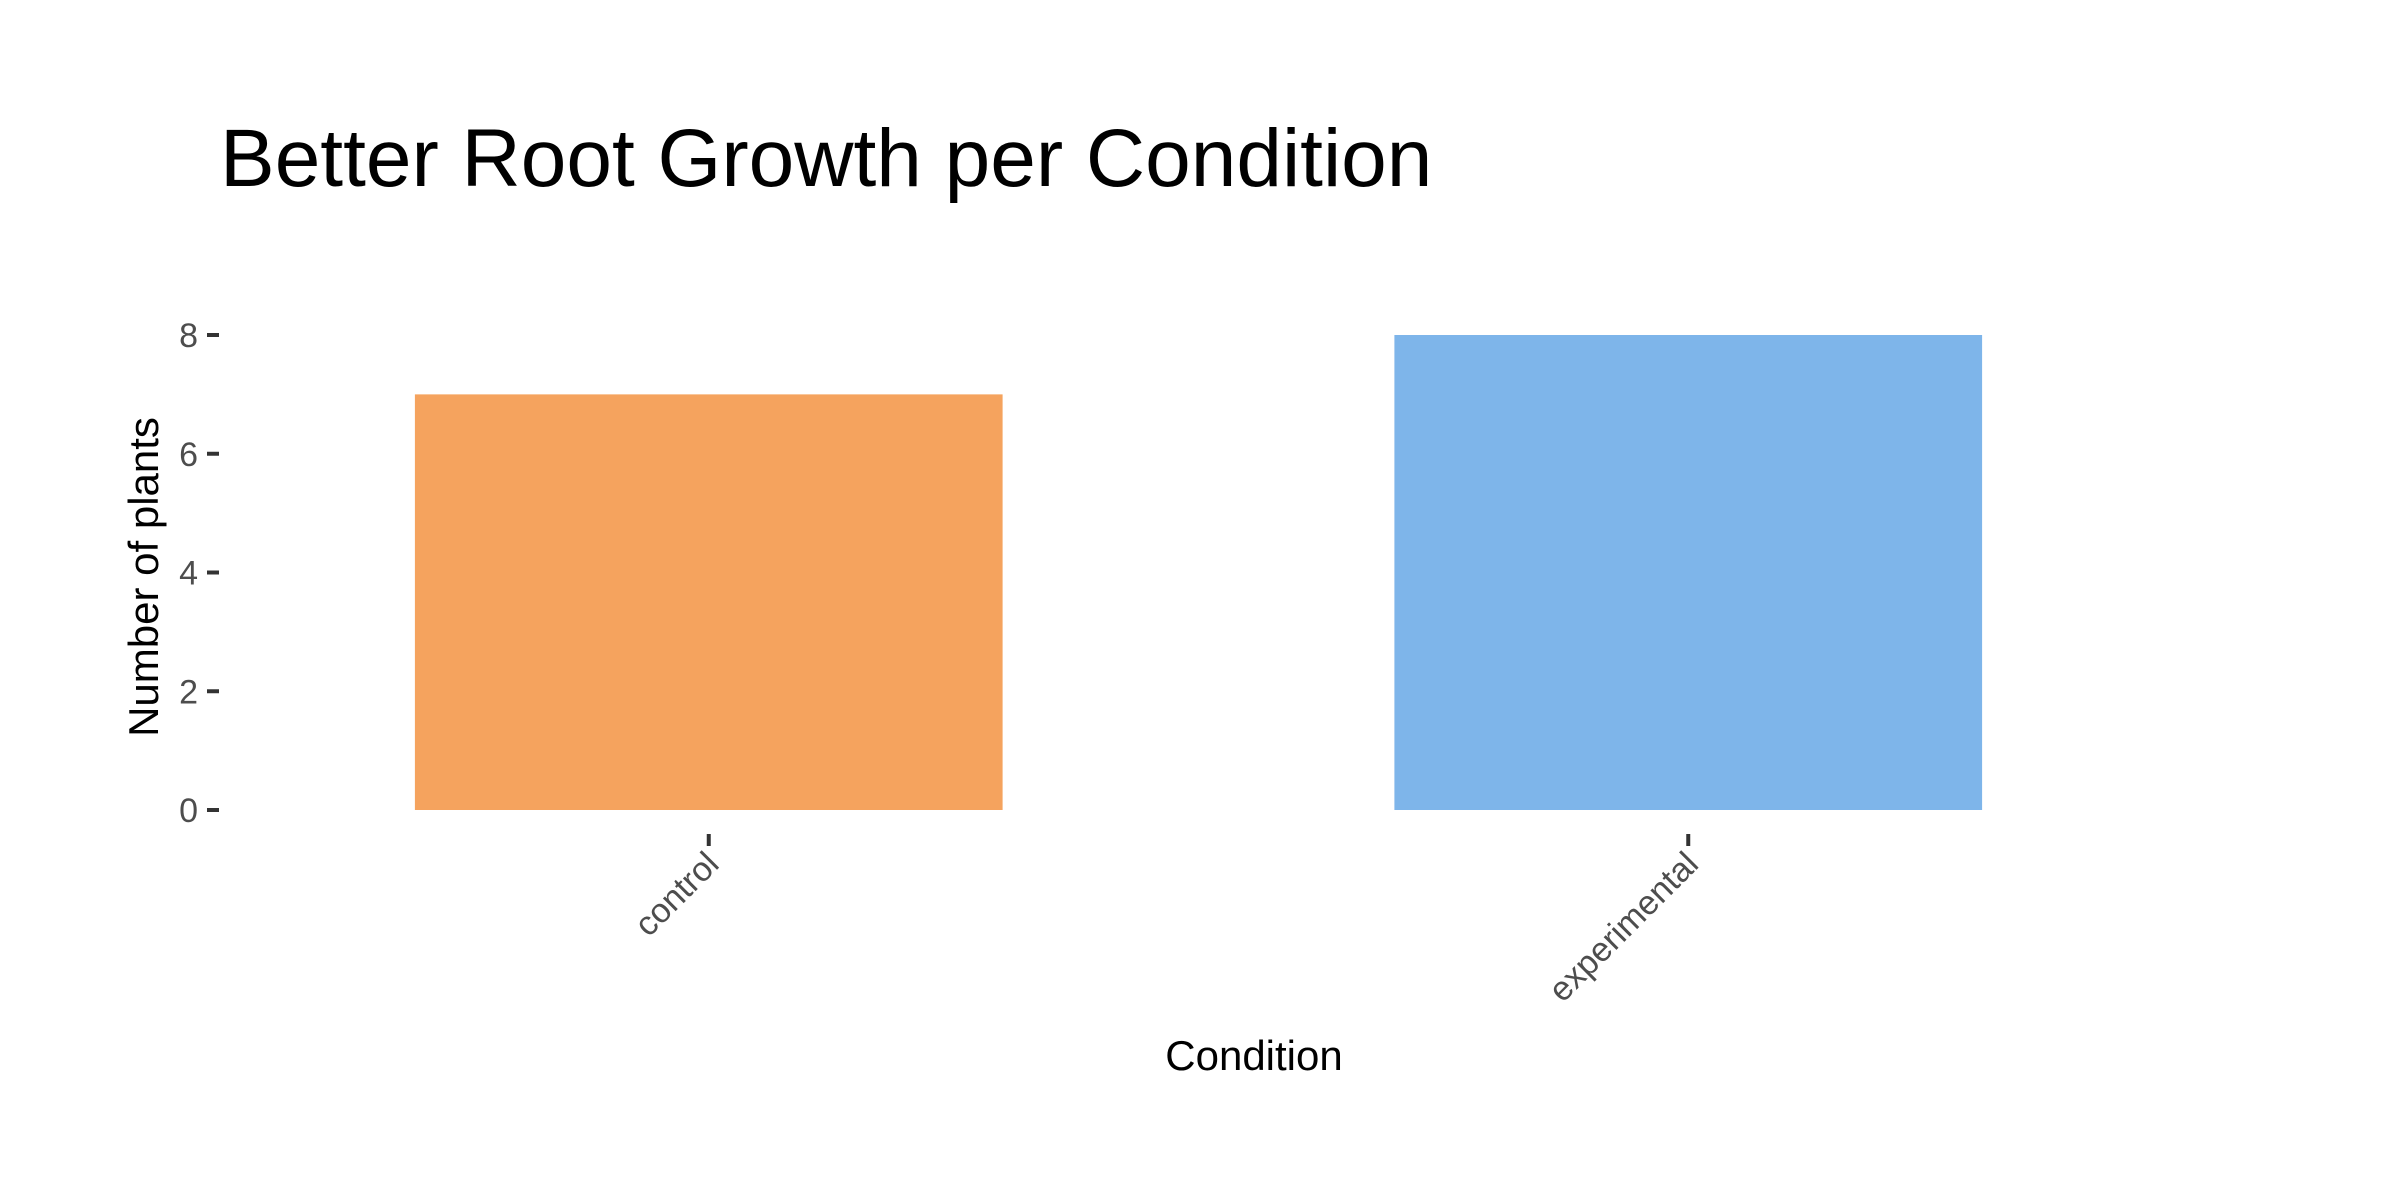 The width and height of the screenshot is (2399, 1200). I want to click on x-axis-title: Condition, so click(1253, 1055).